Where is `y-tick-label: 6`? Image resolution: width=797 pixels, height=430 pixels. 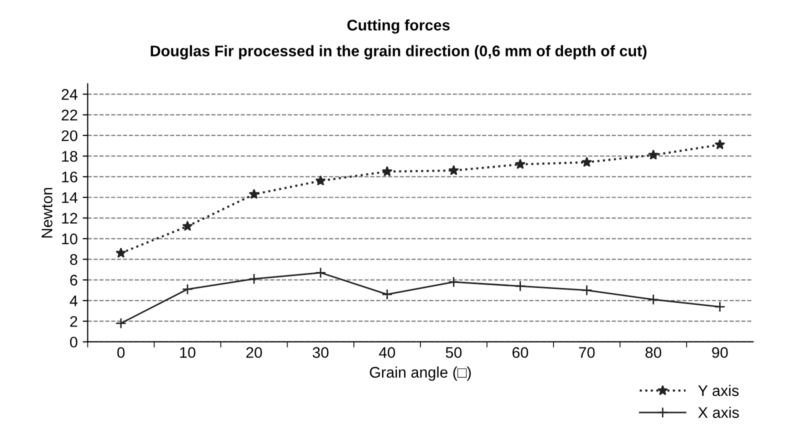
y-tick-label: 6 is located at coordinates (74, 280).